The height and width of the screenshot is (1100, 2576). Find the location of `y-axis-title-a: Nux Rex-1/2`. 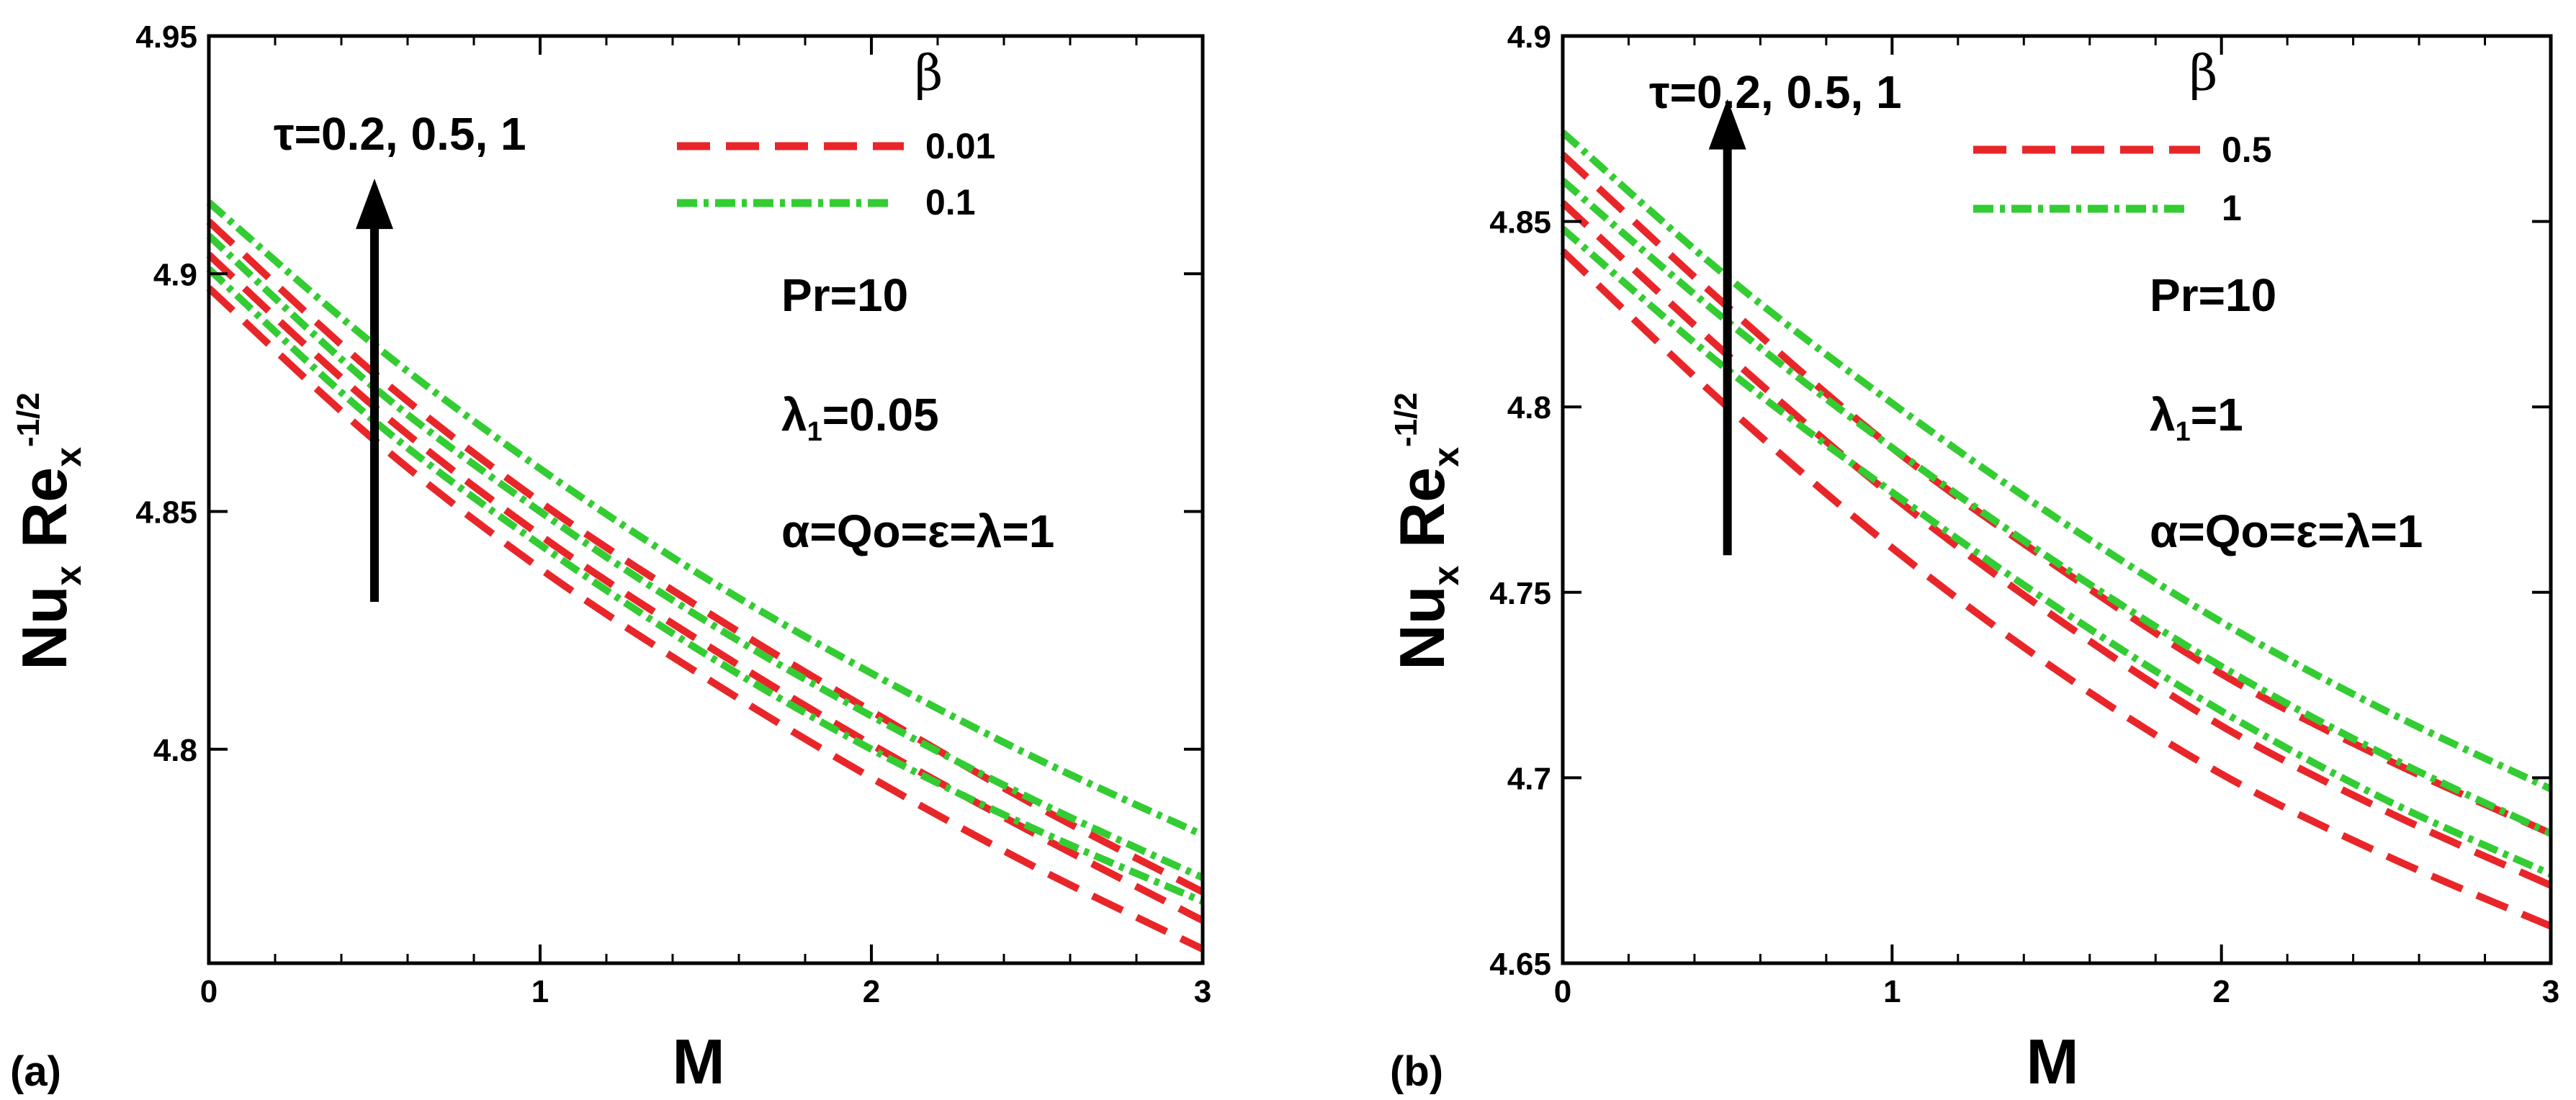

y-axis-title-a: Nux Rex-1/2 is located at coordinates (49, 531).